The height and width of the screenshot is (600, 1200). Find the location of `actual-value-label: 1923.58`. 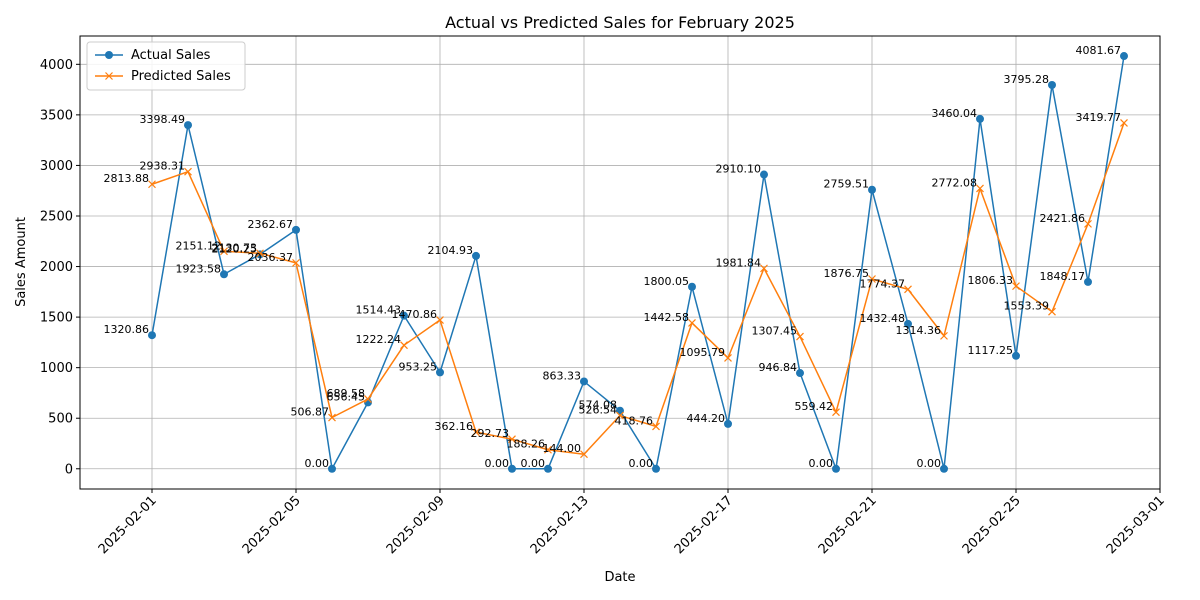

actual-value-label: 1923.58 is located at coordinates (199, 268).